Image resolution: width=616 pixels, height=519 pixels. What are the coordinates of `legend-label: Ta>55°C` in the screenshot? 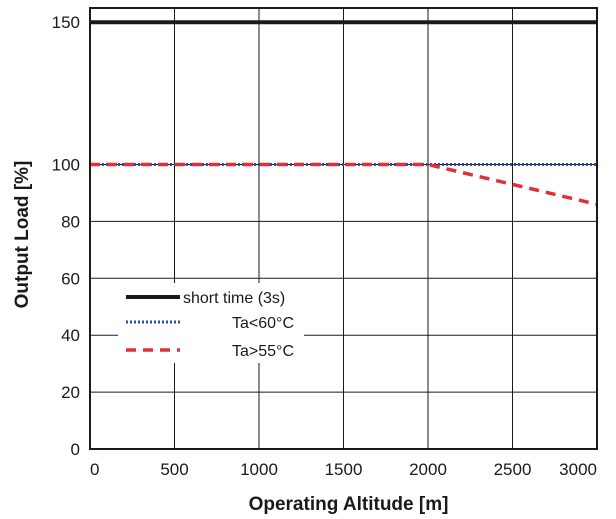 It's located at (263, 351).